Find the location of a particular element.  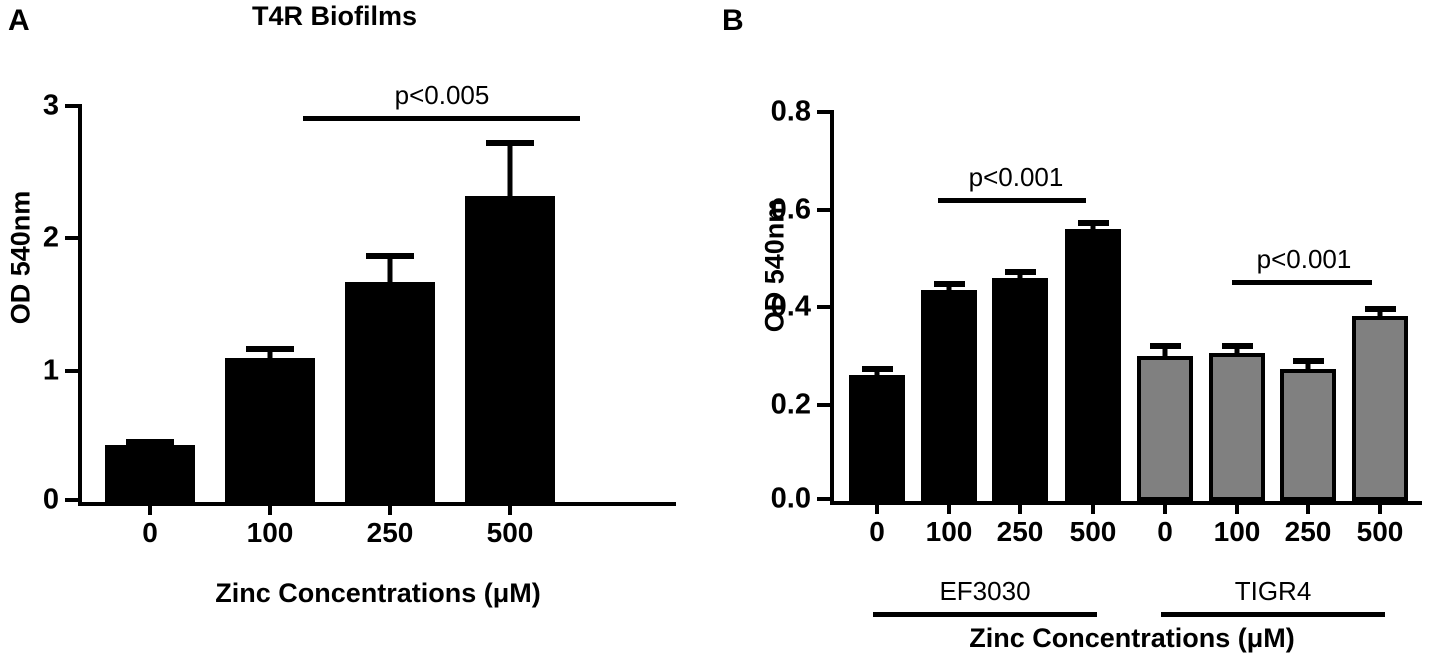

panel-b-x-axis-line is located at coordinates (1126, 503).